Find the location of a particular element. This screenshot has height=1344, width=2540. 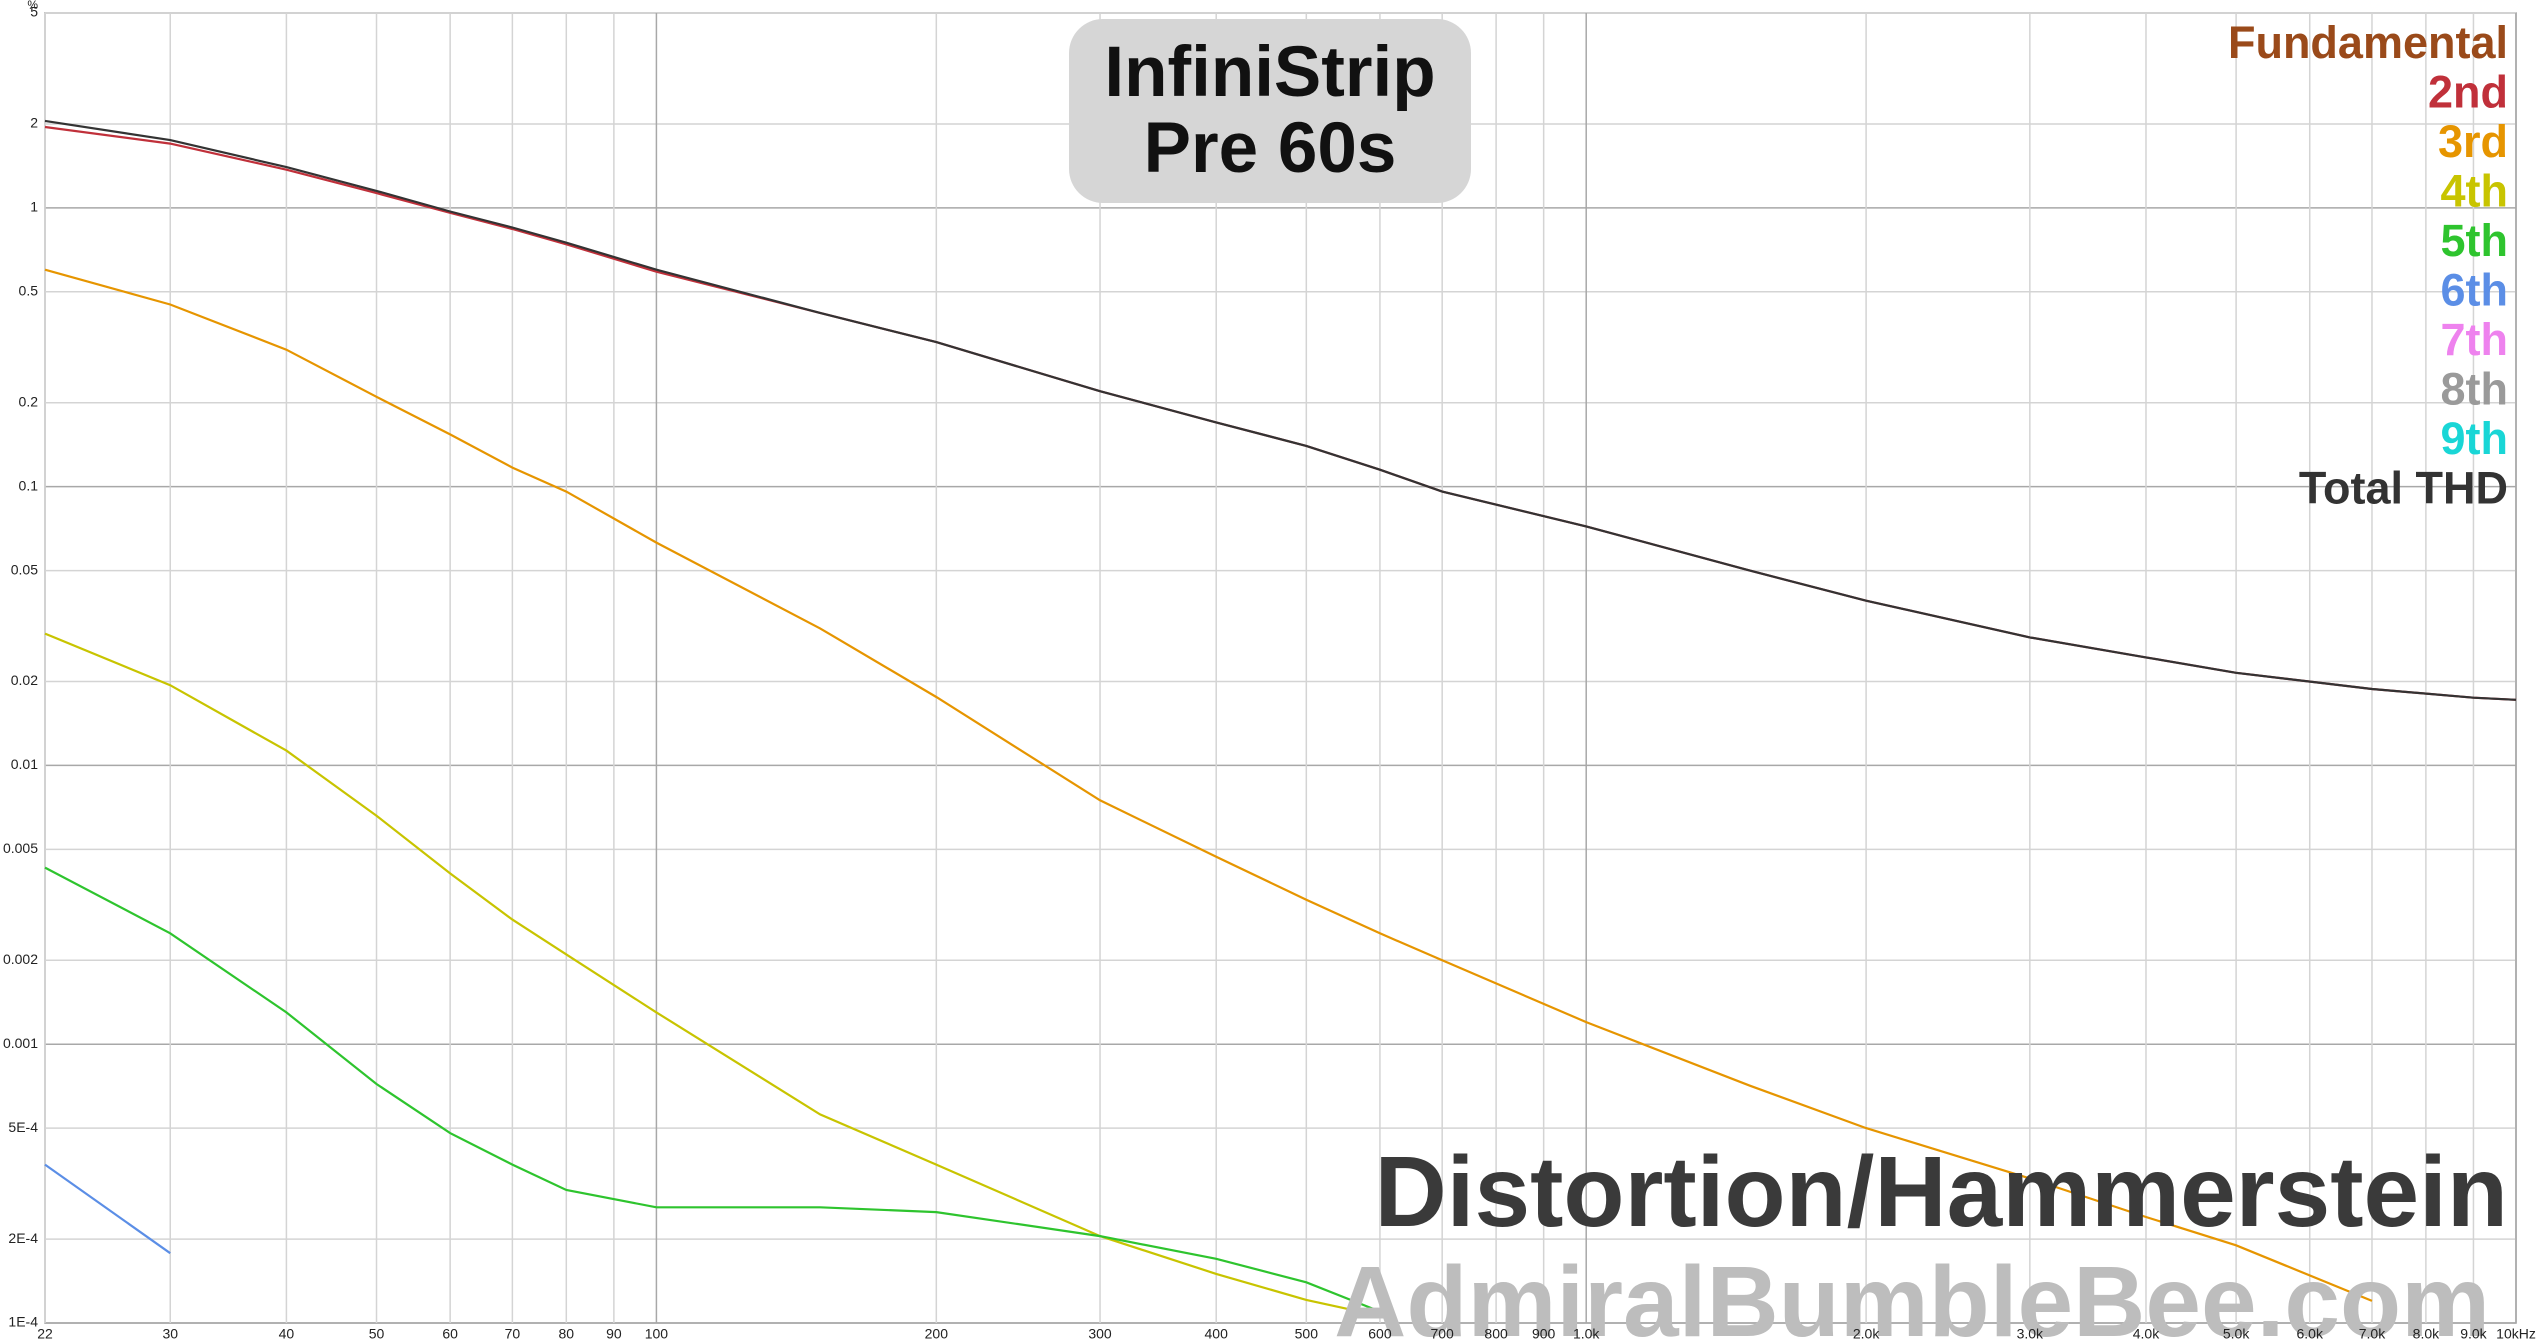

x-tick-label: 70 is located at coordinates (513, 1334).